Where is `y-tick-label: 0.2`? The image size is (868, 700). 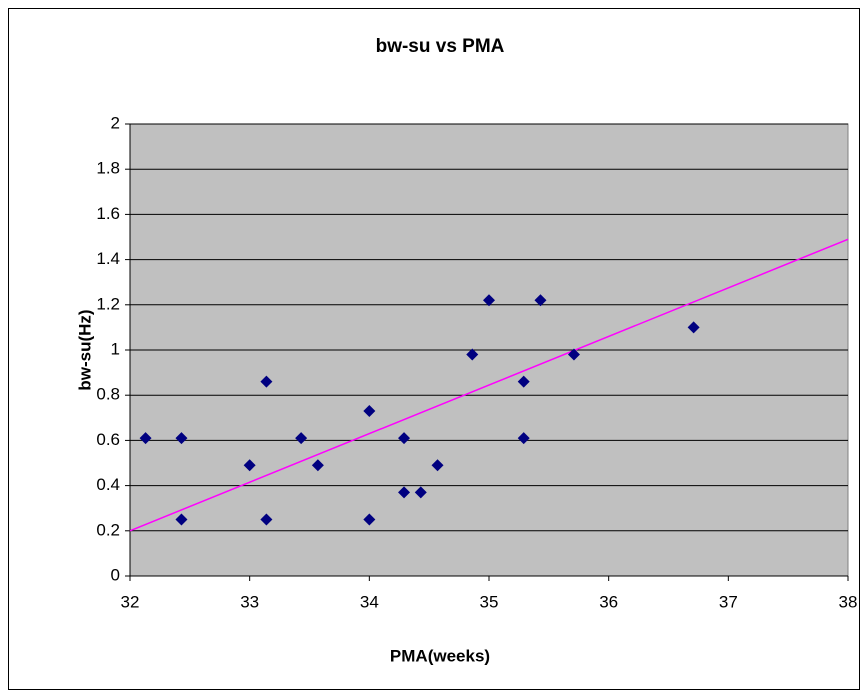 y-tick-label: 0.2 is located at coordinates (108, 529).